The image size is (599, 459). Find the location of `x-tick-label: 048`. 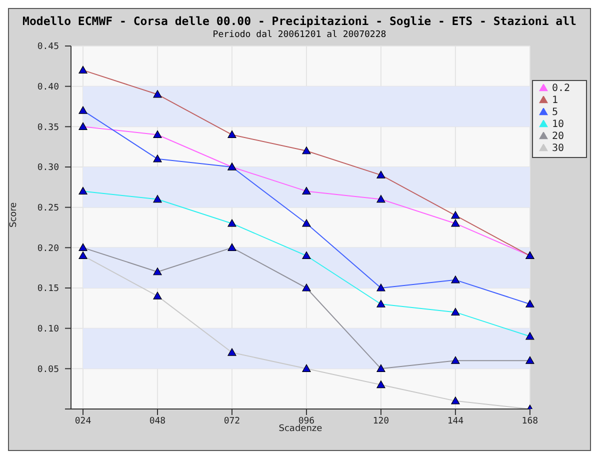

x-tick-label: 048 is located at coordinates (157, 421).